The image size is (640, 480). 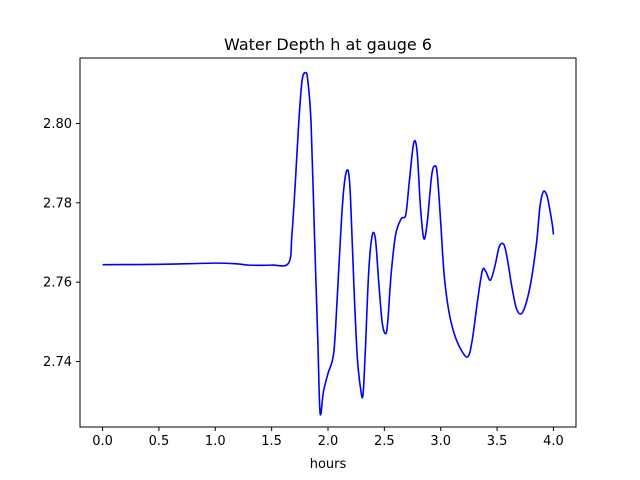 I want to click on x-tick-label: 0.0, so click(x=102, y=441).